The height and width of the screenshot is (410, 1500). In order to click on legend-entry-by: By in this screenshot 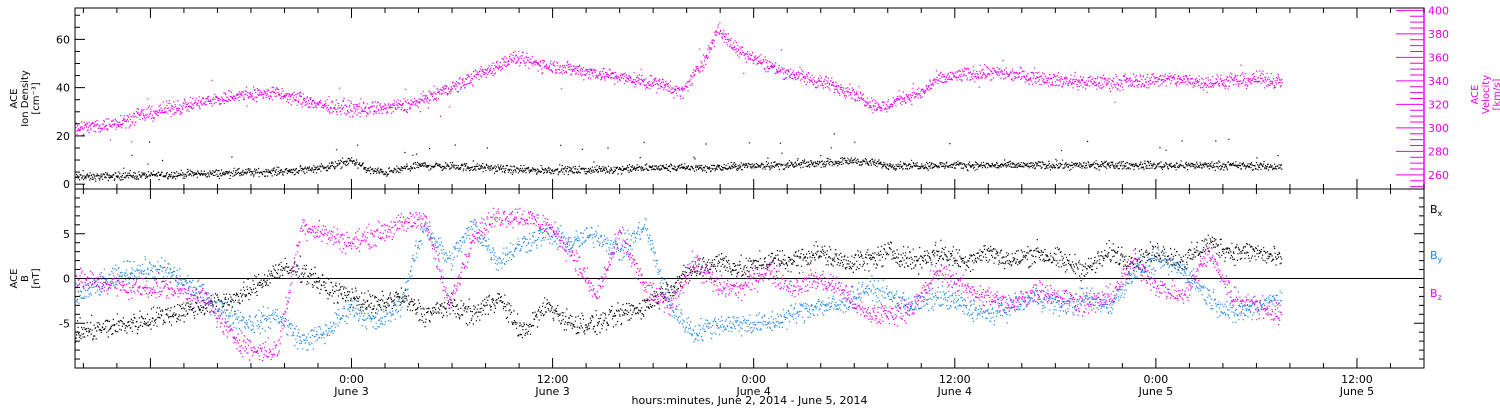, I will do `click(1436, 256)`.